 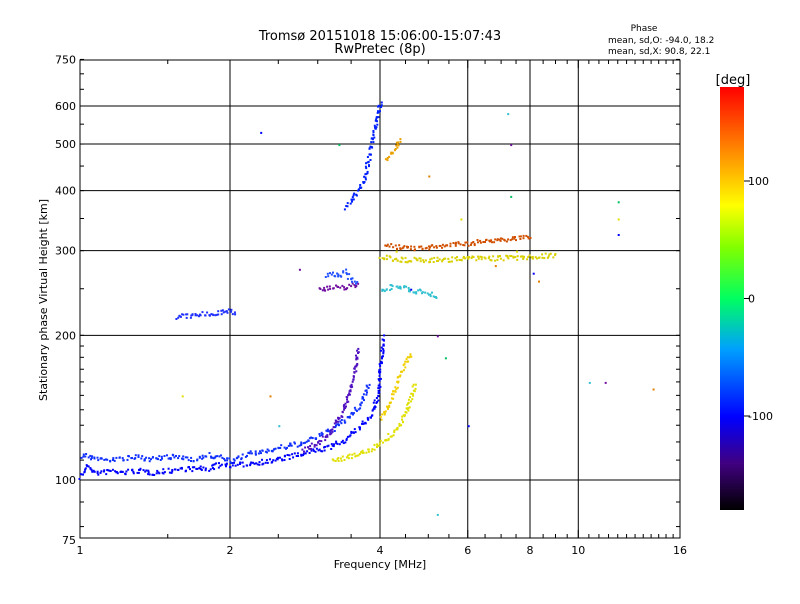 What do you see at coordinates (65, 251) in the screenshot?
I see `y-tick-label: 300` at bounding box center [65, 251].